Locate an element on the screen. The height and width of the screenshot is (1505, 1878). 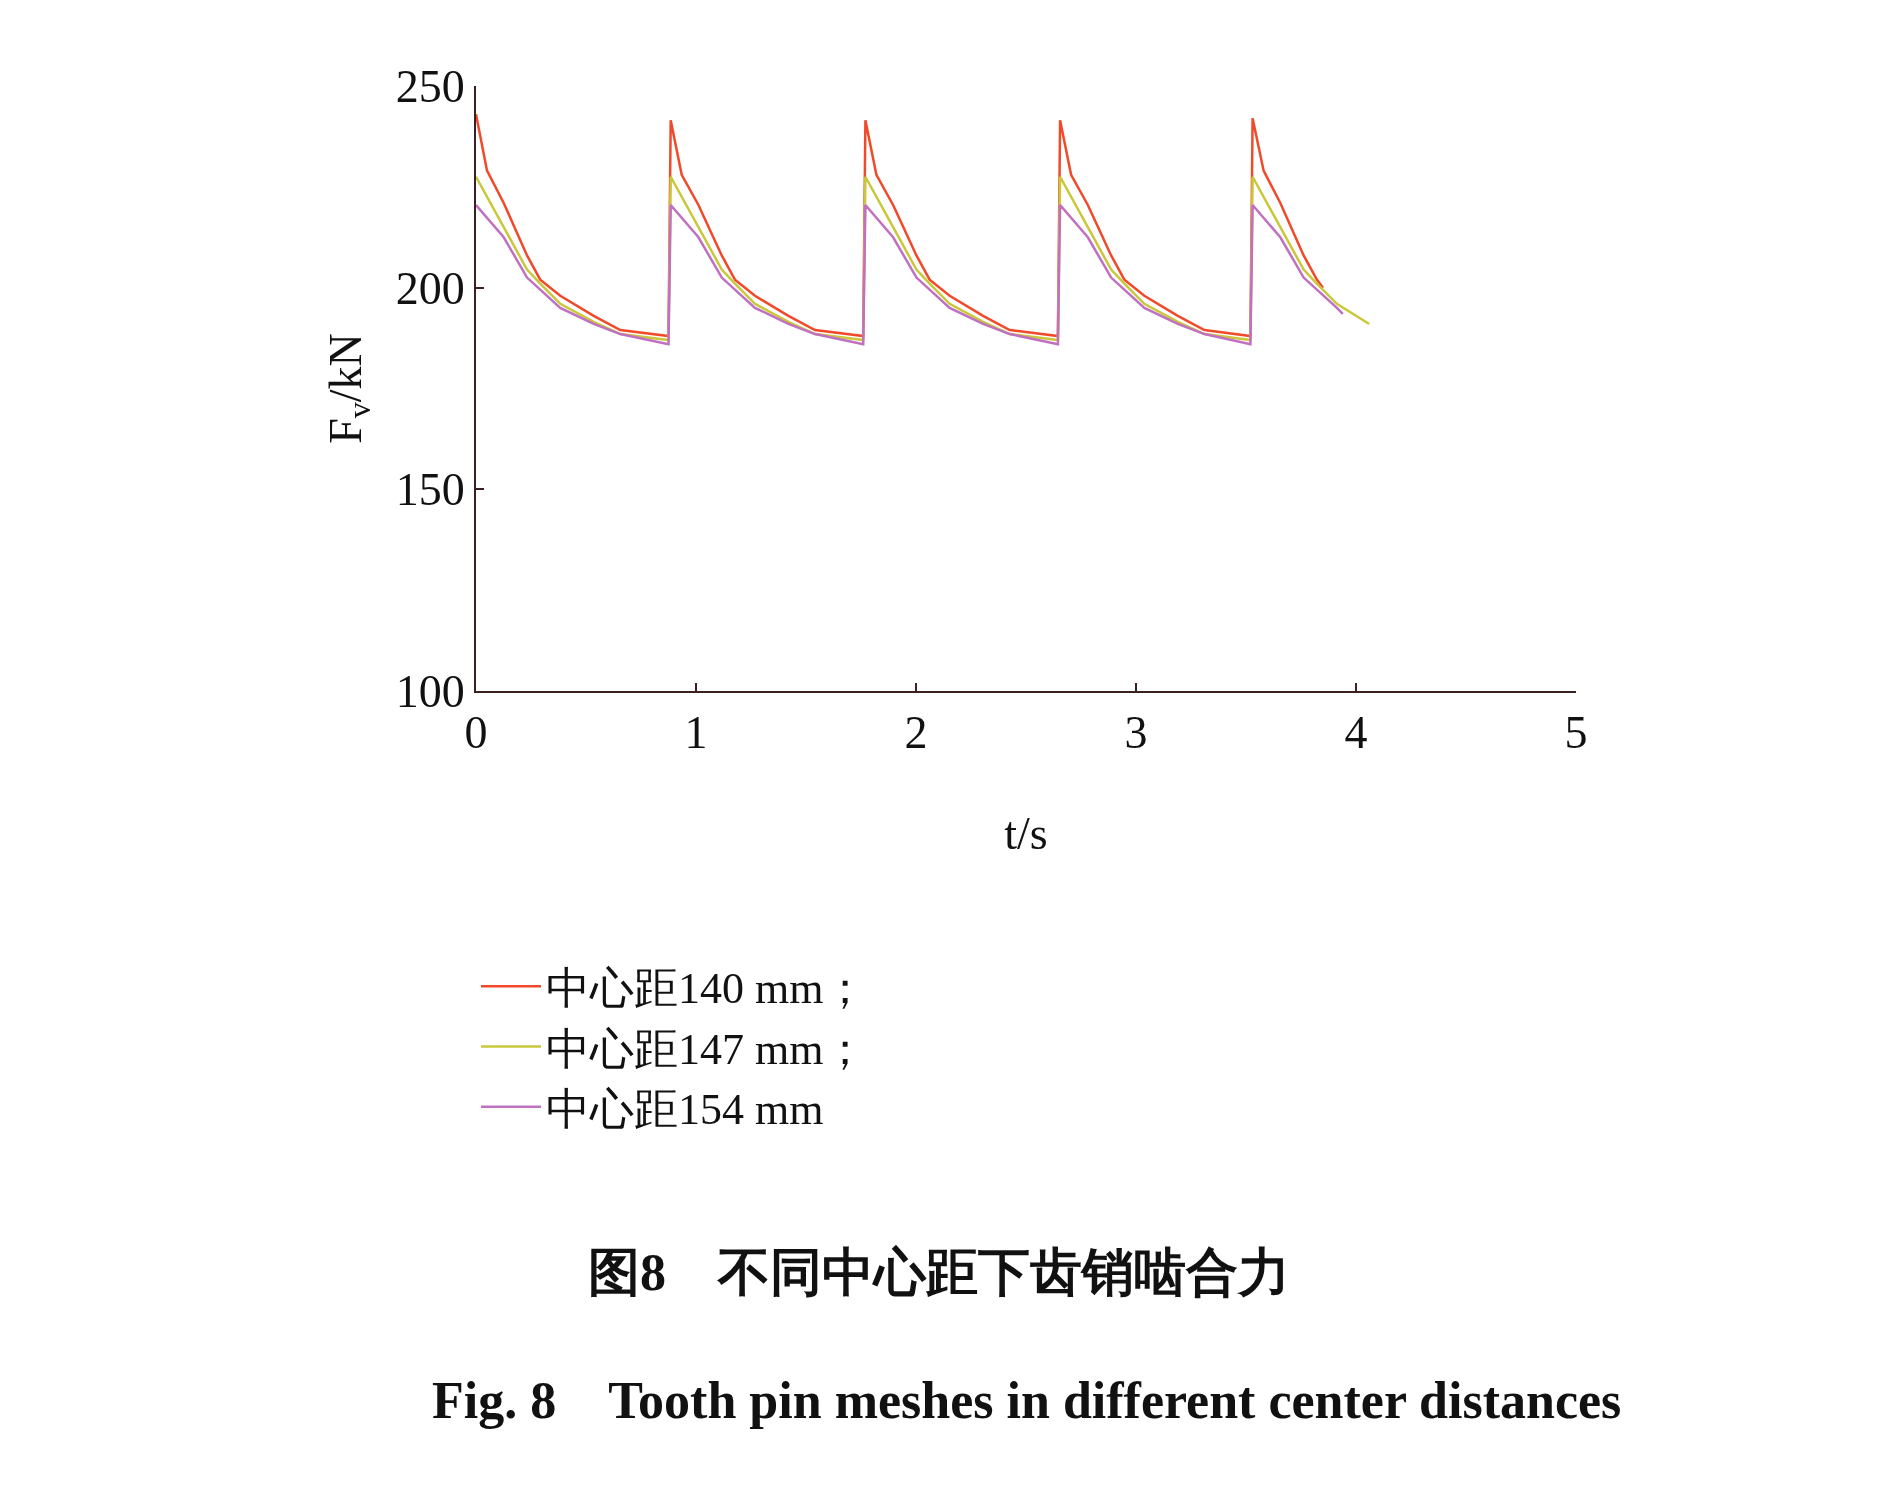
legend-label: 中心距154 mm is located at coordinates (685, 1109).